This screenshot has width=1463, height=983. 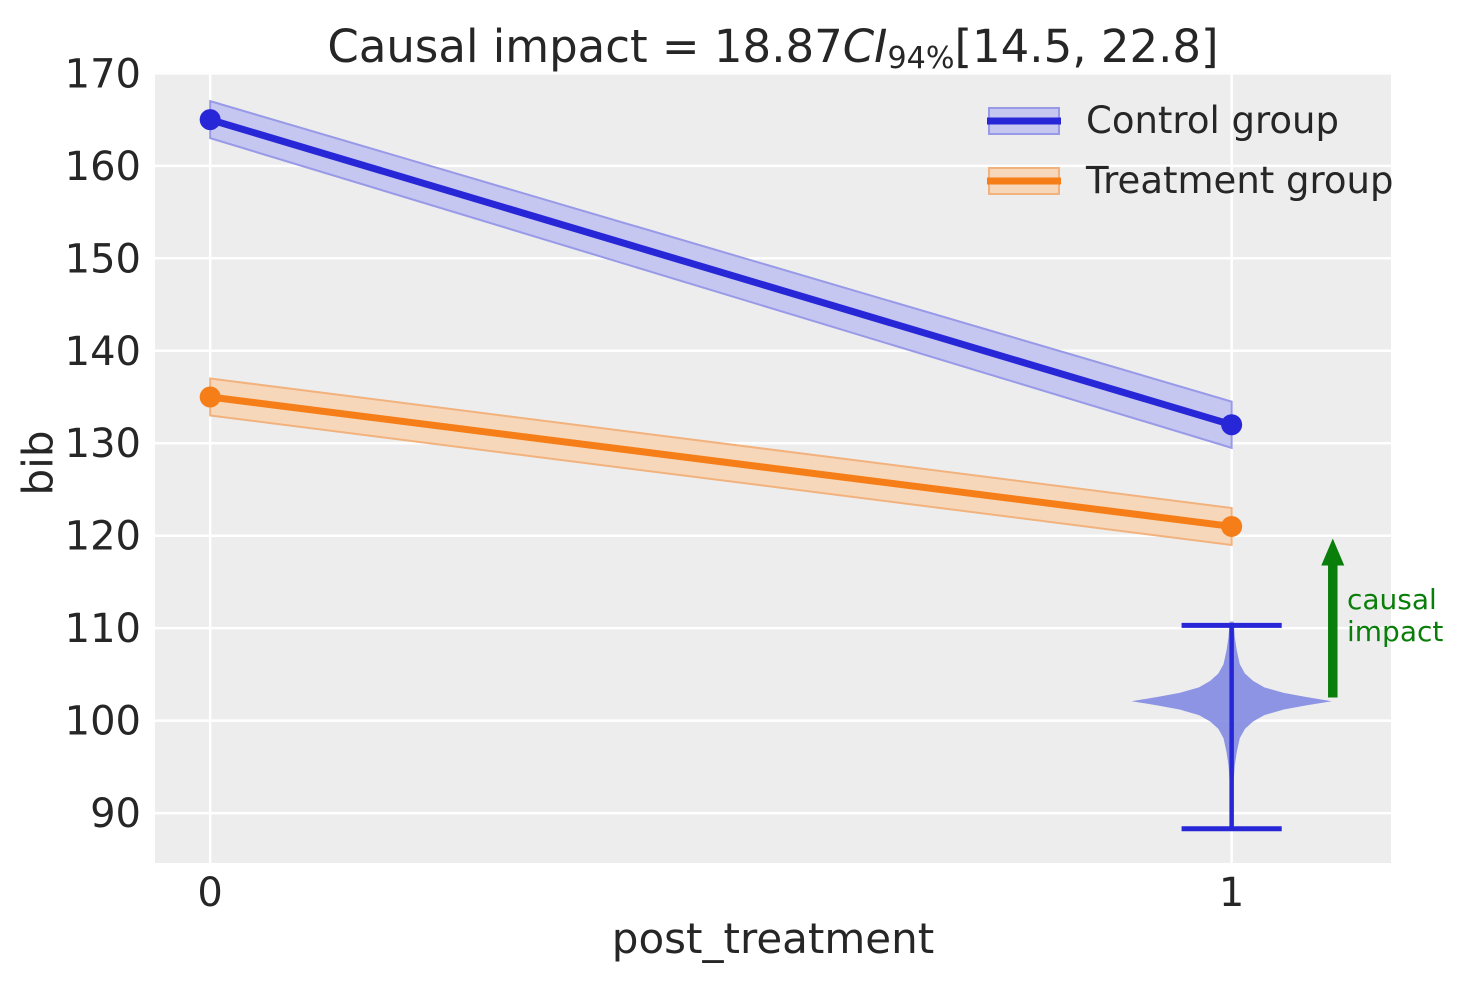 What do you see at coordinates (1333, 552) in the screenshot?
I see `causal-impact-arrow-head` at bounding box center [1333, 552].